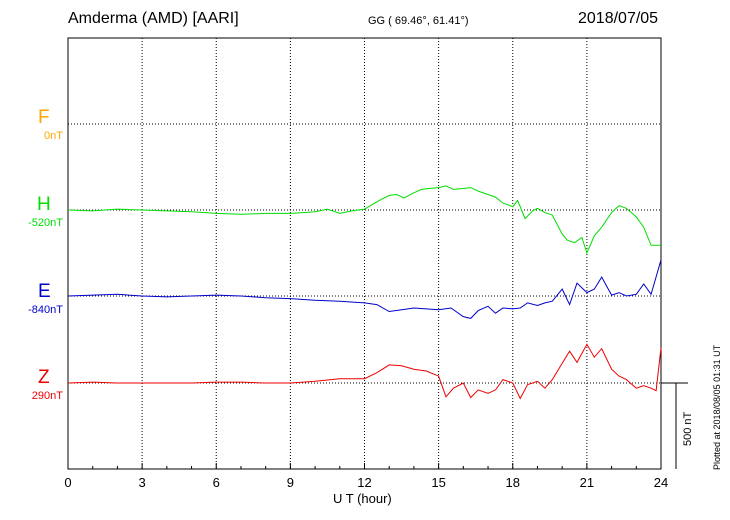  Describe the element at coordinates (364, 482) in the screenshot. I see `x-tick-label: 12` at that location.